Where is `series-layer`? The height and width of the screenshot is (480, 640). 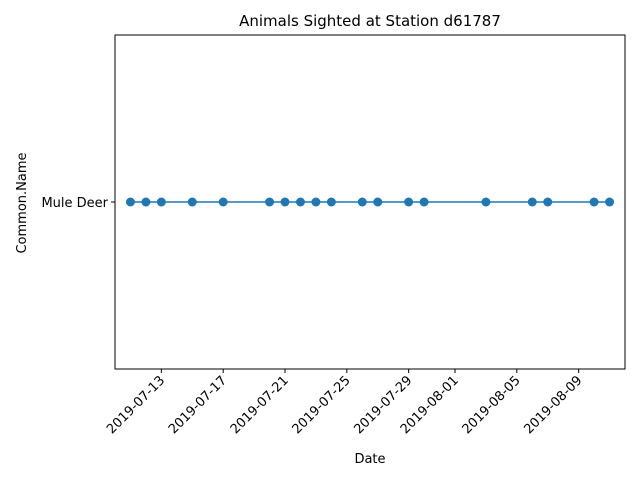
series-layer is located at coordinates (370, 202).